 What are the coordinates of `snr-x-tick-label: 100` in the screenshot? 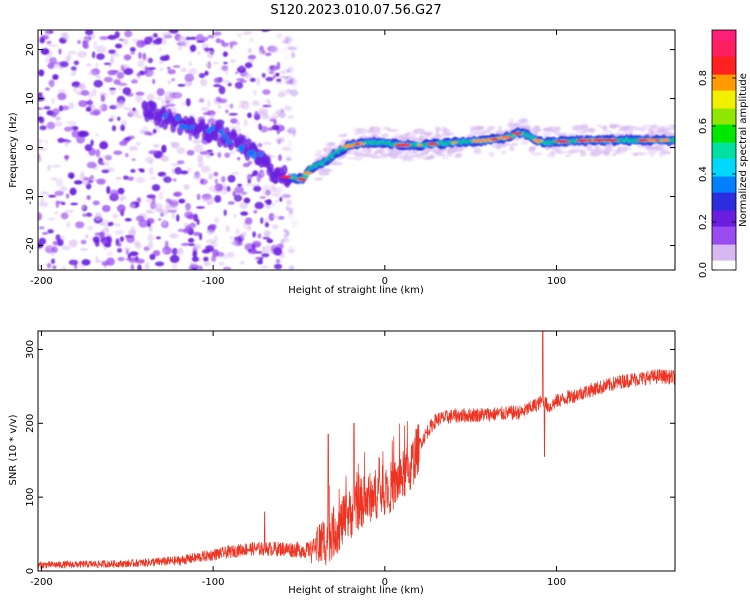 It's located at (556, 582).